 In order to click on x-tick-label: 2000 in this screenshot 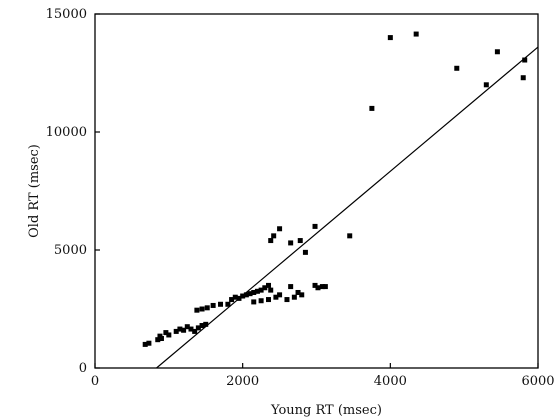, I will do `click(242, 381)`.